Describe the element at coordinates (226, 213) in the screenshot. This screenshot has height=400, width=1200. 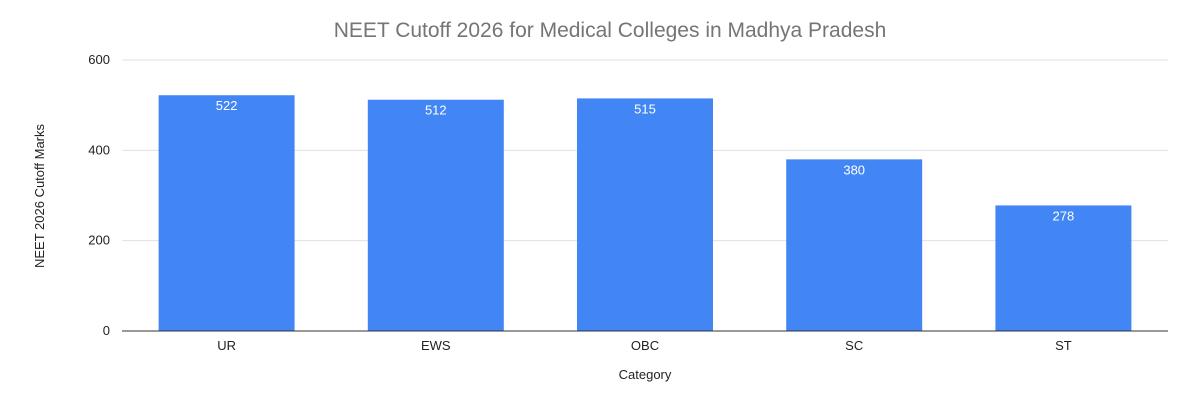
I see `bar-ur` at that location.